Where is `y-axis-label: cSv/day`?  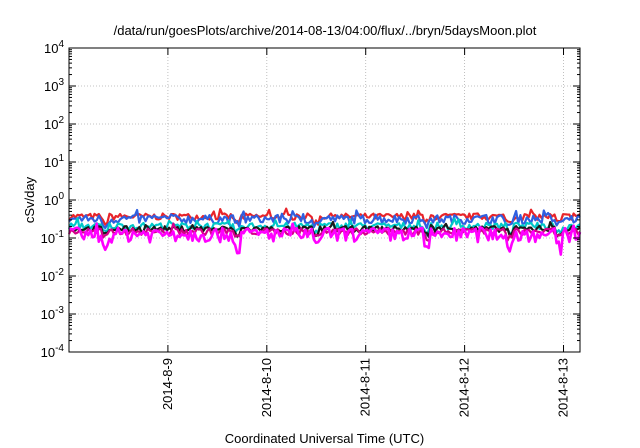 y-axis-label: cSv/day is located at coordinates (29, 199).